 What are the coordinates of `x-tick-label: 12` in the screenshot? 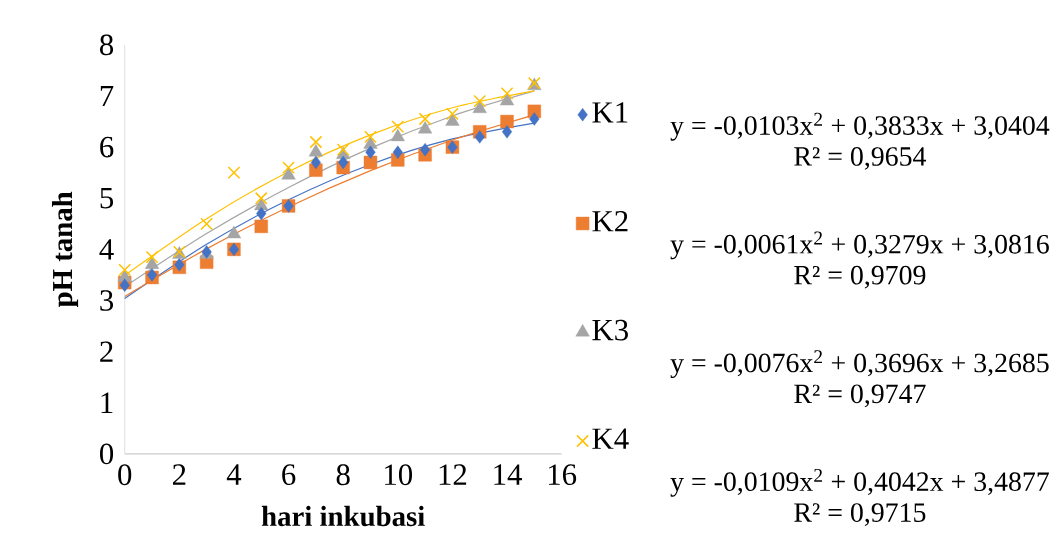 It's located at (453, 474).